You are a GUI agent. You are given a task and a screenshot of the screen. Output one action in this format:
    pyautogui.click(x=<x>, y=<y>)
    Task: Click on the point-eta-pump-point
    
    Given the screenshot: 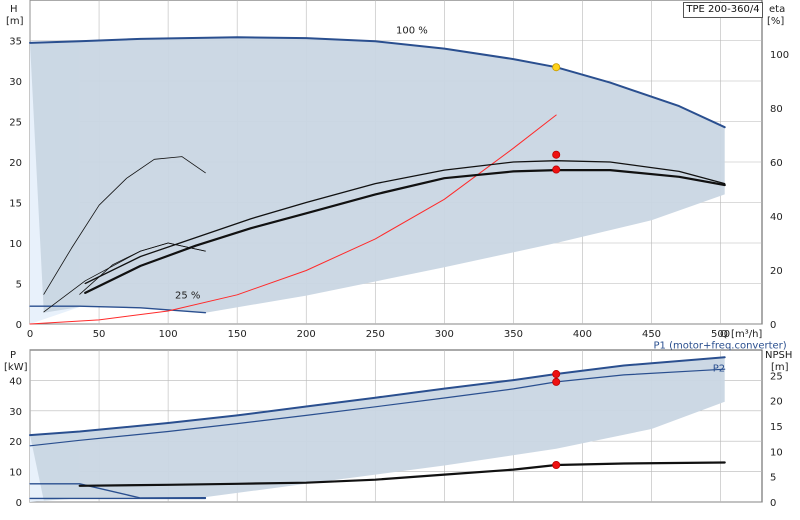 What is the action you would take?
    pyautogui.click(x=556, y=154)
    